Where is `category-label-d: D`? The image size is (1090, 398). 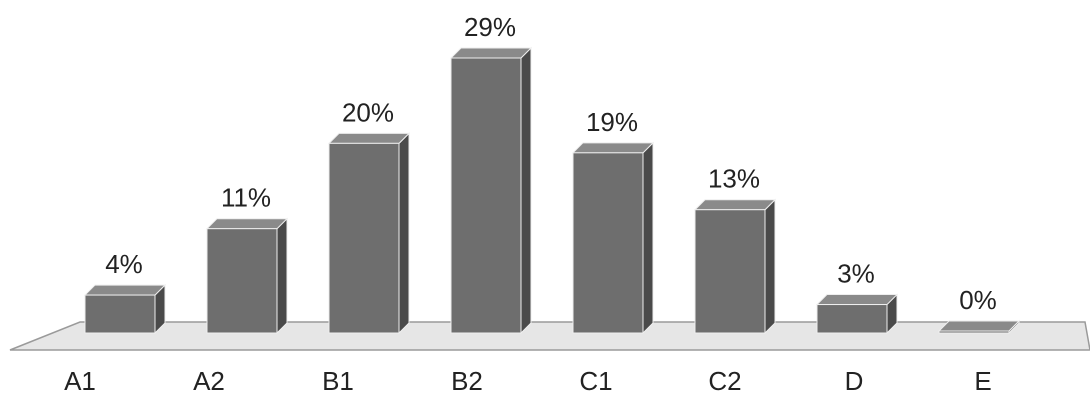
category-label-d: D is located at coordinates (854, 381).